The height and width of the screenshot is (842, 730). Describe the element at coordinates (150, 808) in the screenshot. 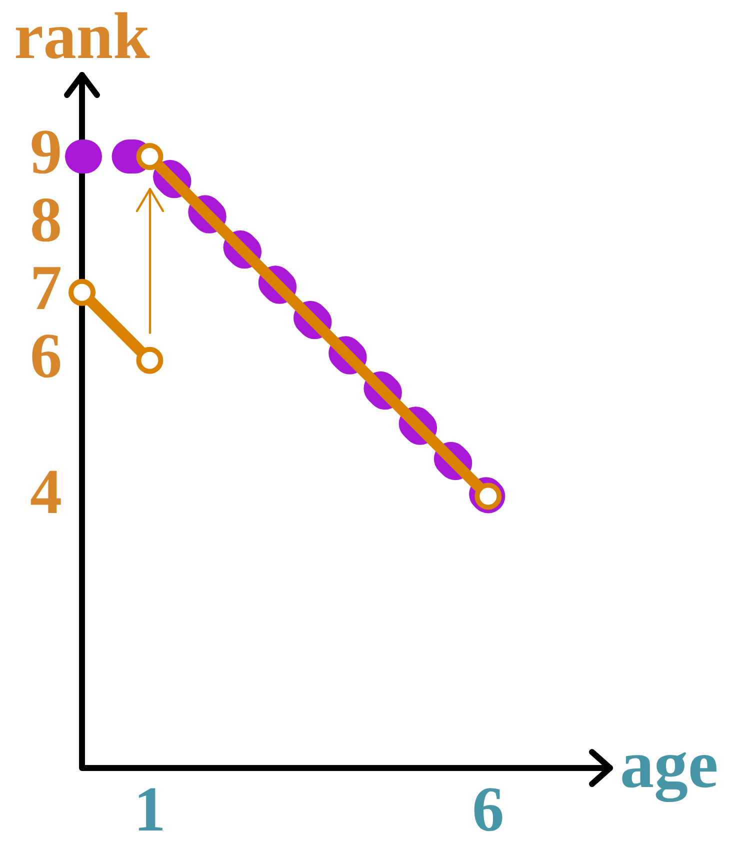

I see `x-tick-label: 1` at that location.